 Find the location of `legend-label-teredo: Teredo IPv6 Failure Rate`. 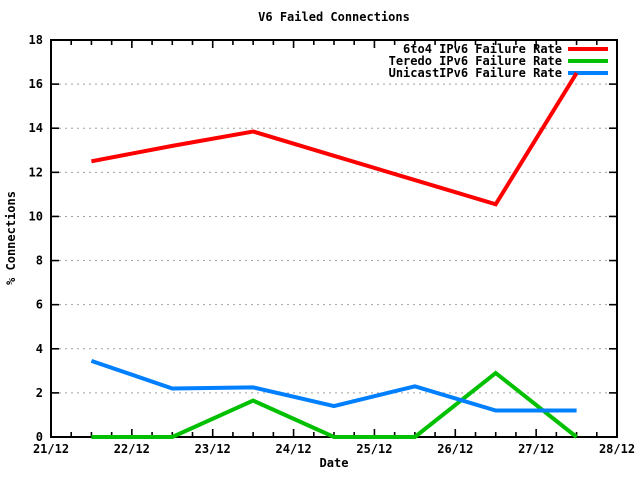

legend-label-teredo: Teredo IPv6 Failure Rate is located at coordinates (475, 61).